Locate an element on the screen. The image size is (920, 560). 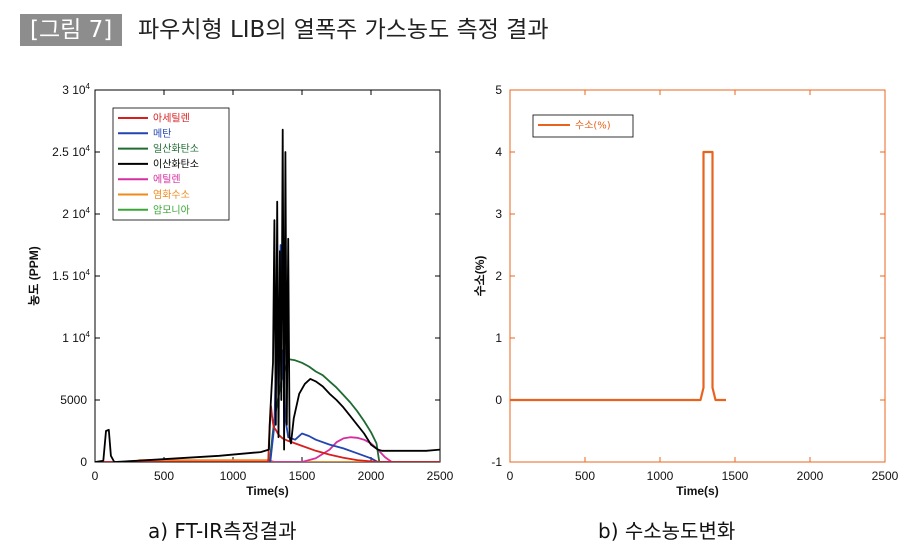
legend-label: 메탄 is located at coordinates (162, 134).